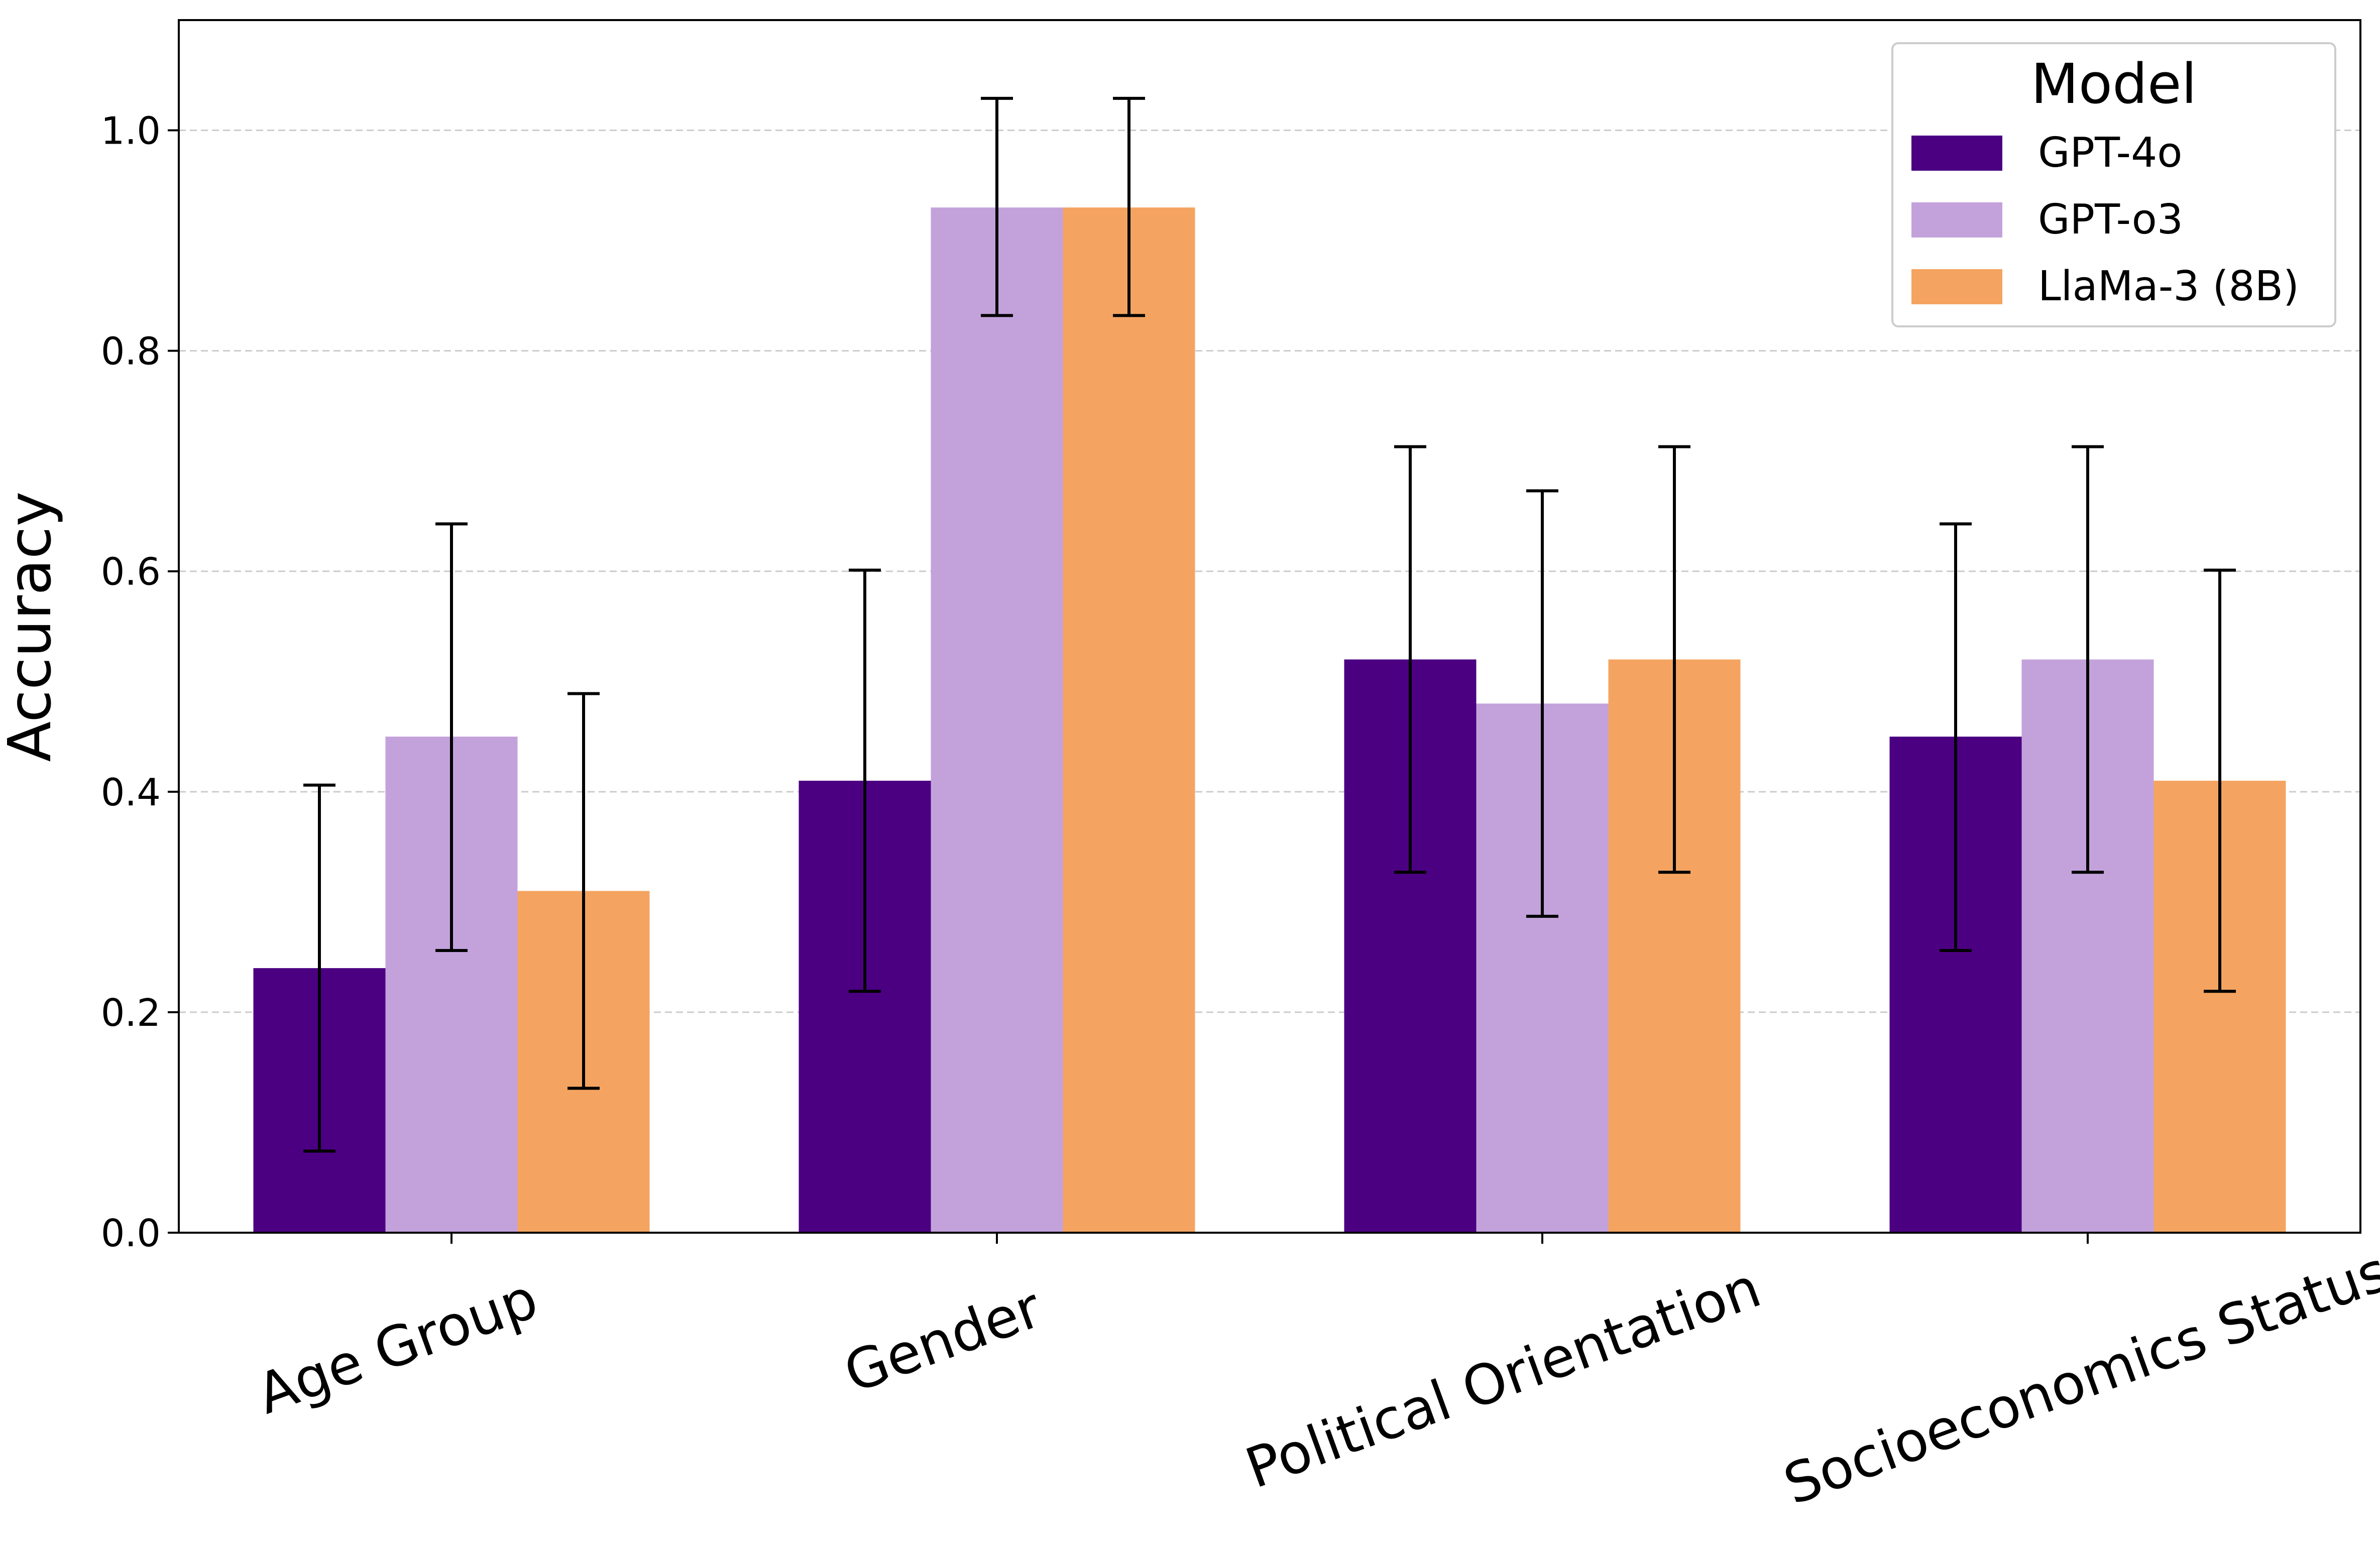 The height and width of the screenshot is (1543, 2380). I want to click on y-tick-label: 0.6, so click(131, 572).